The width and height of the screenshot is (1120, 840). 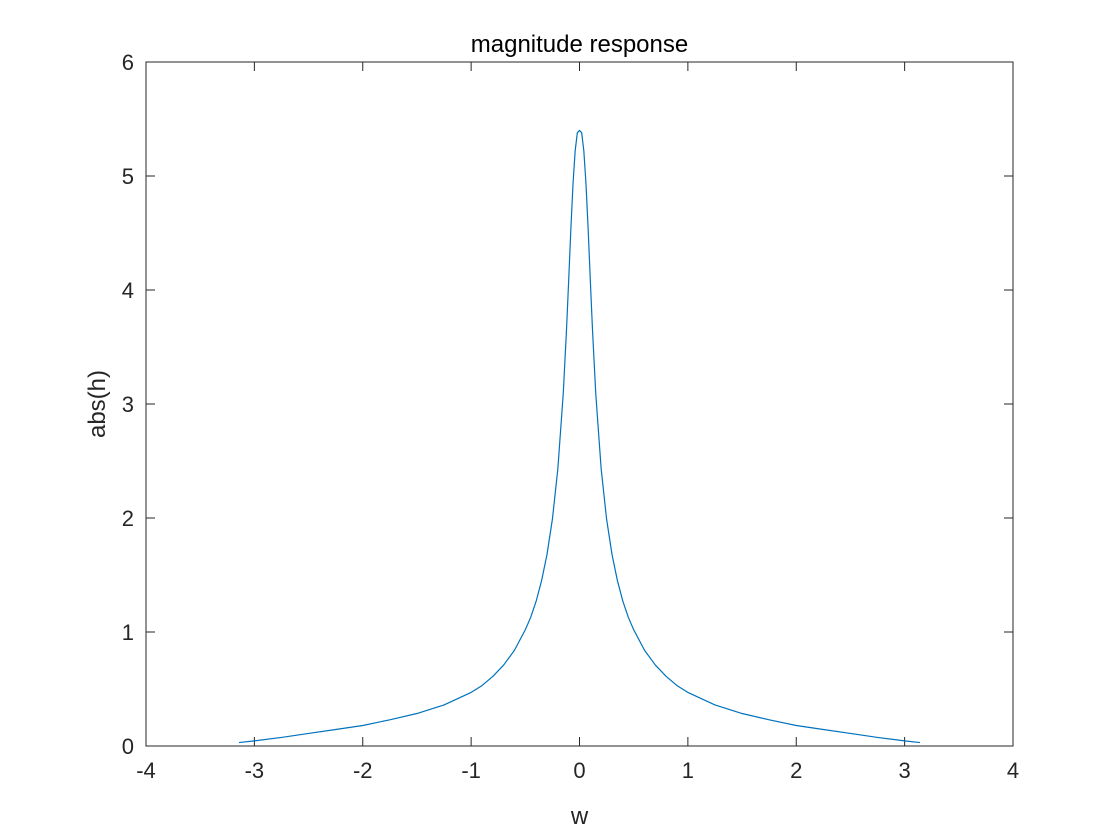 I want to click on y-tick-label: 3, so click(x=128, y=404).